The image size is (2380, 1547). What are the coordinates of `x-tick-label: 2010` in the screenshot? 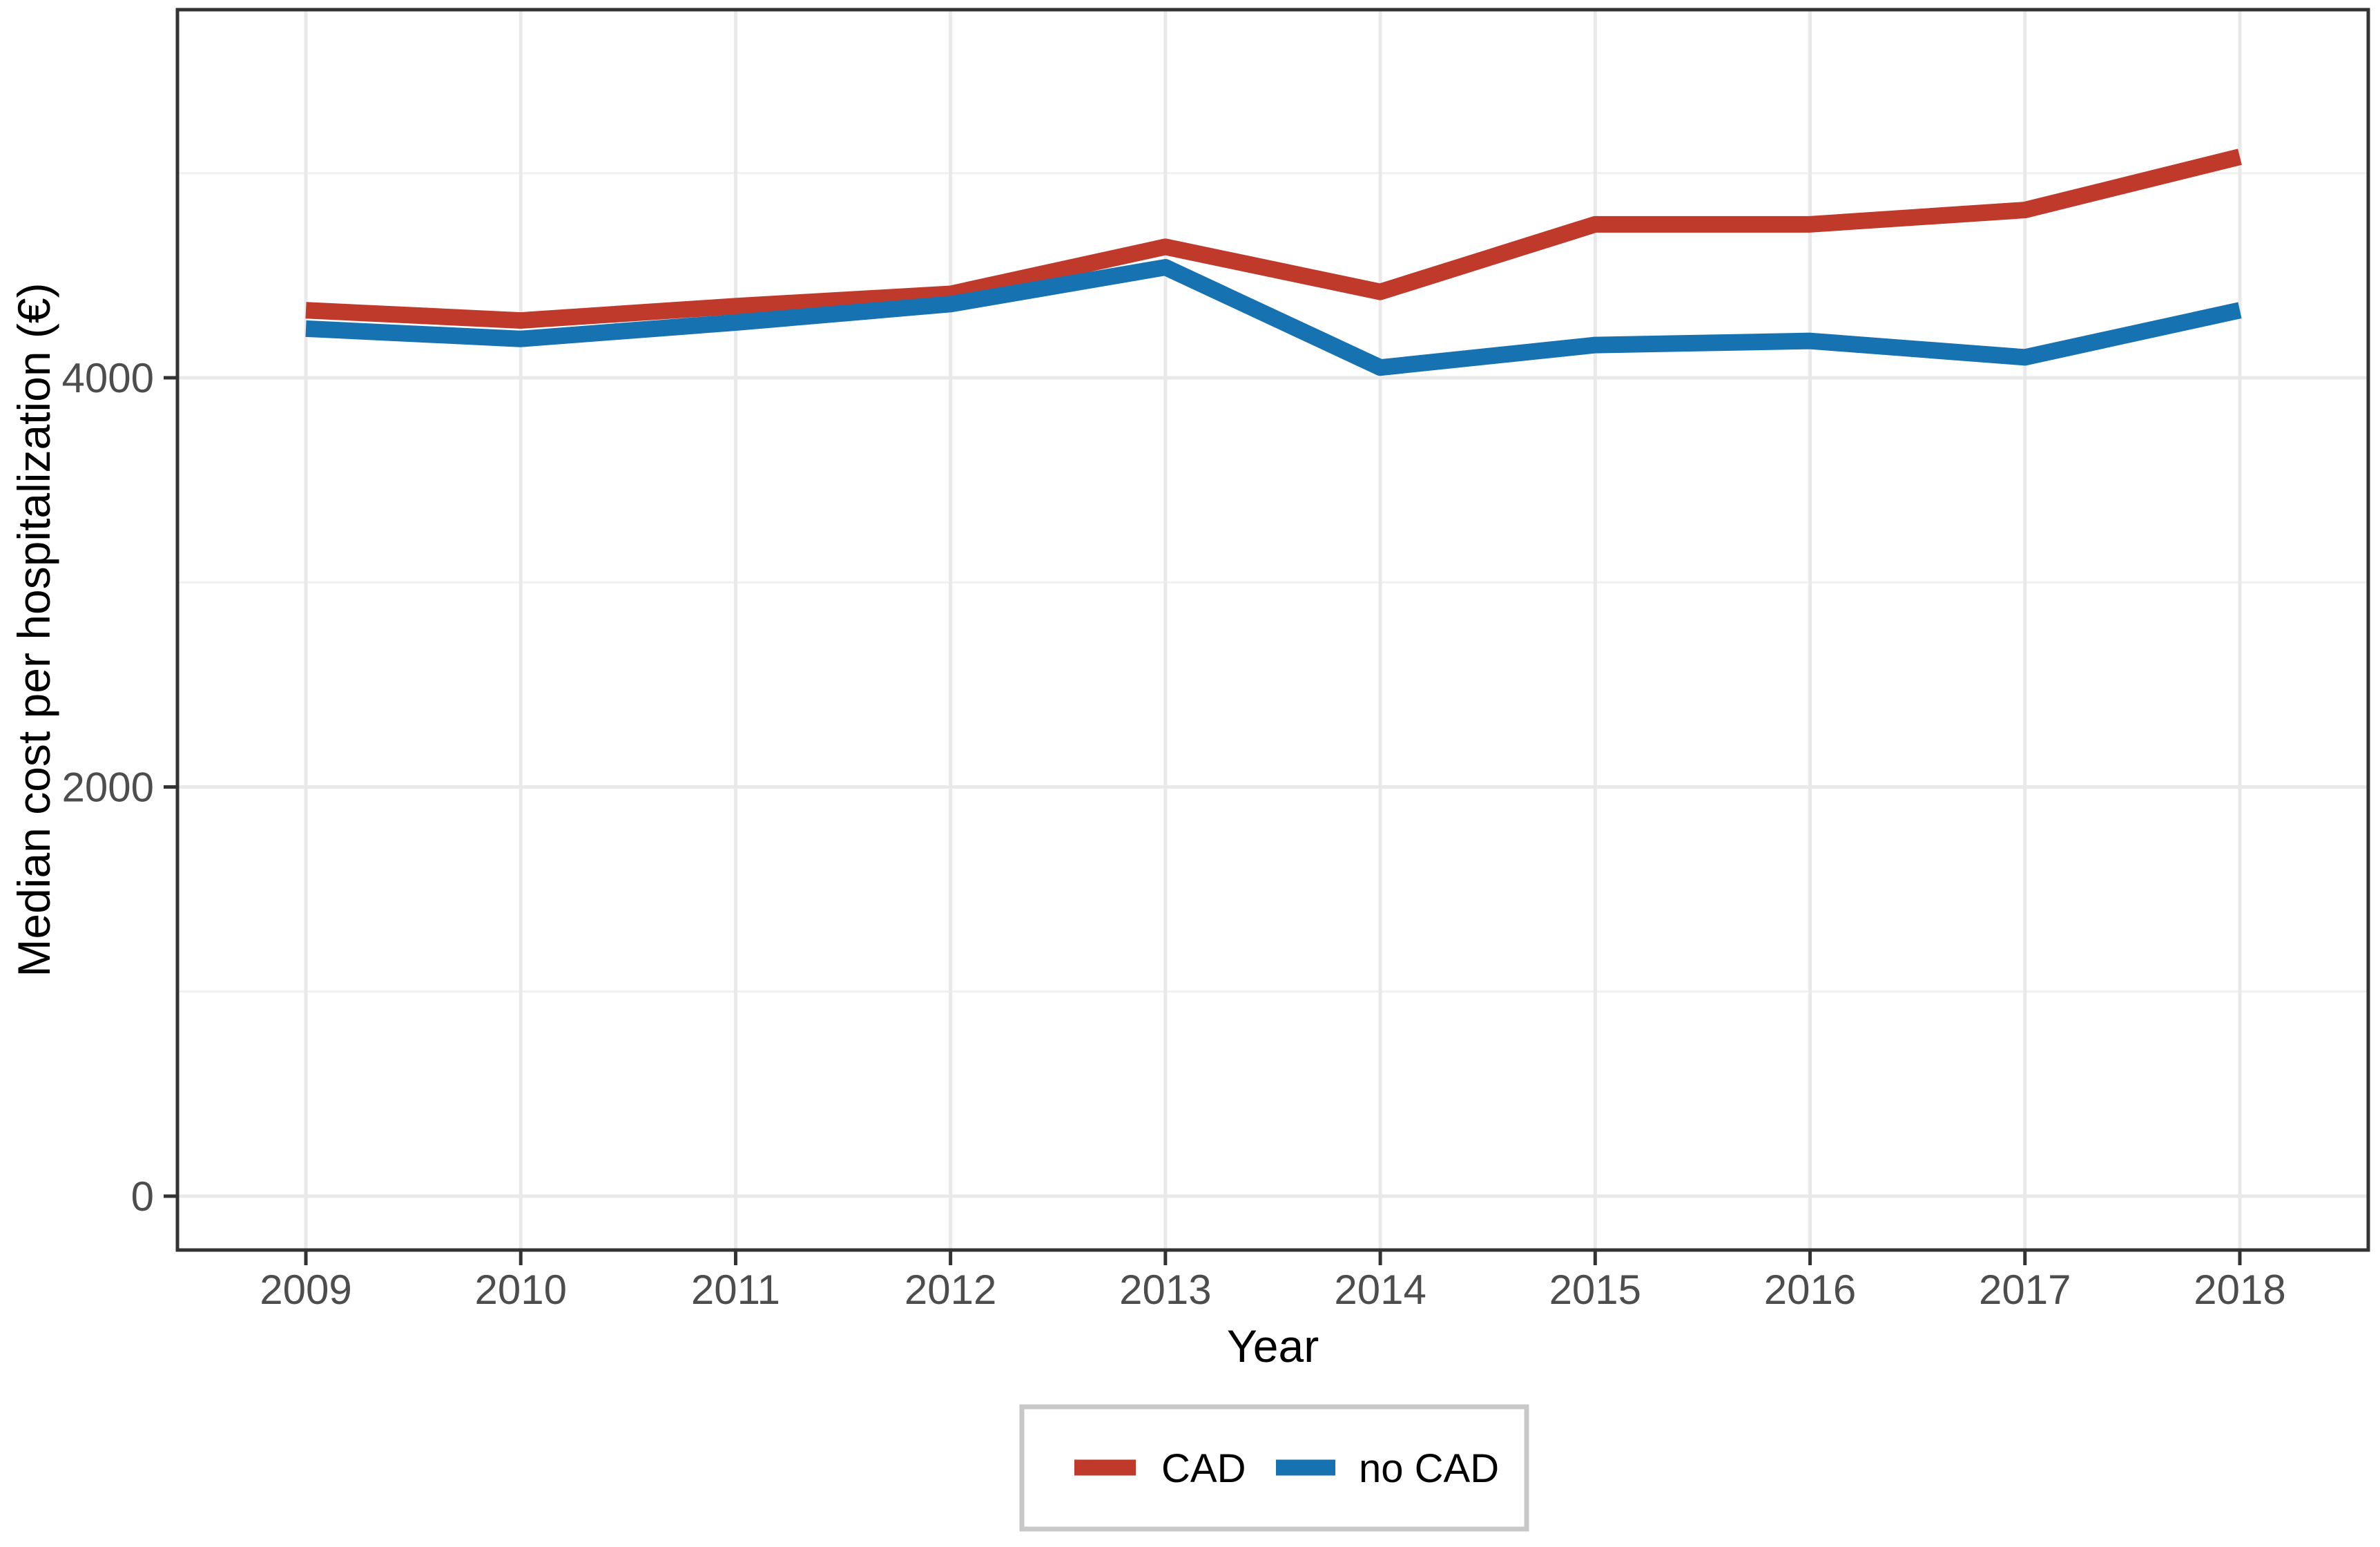 It's located at (520, 1290).